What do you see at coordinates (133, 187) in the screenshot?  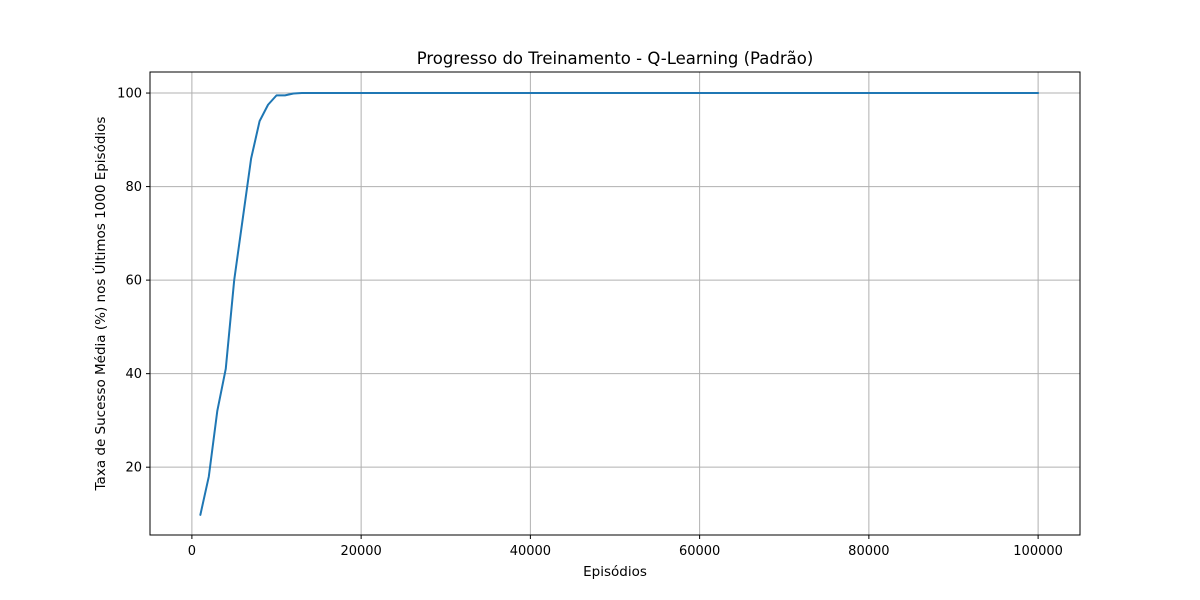 I see `y-tick-label: 80` at bounding box center [133, 187].